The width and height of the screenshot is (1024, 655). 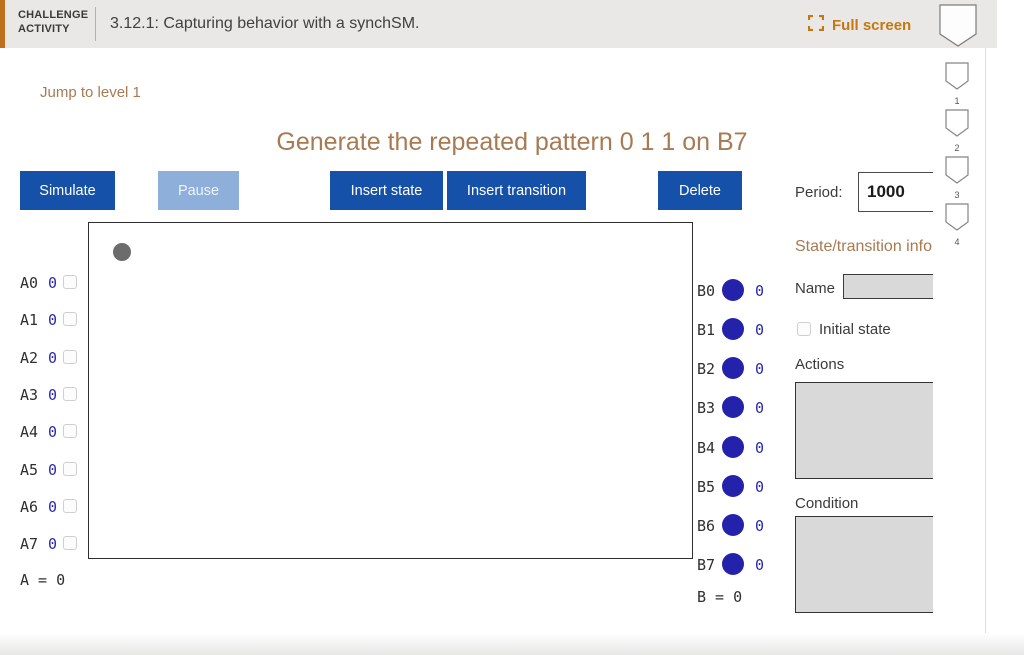 I want to click on actions-label: Actions, so click(x=820, y=364).